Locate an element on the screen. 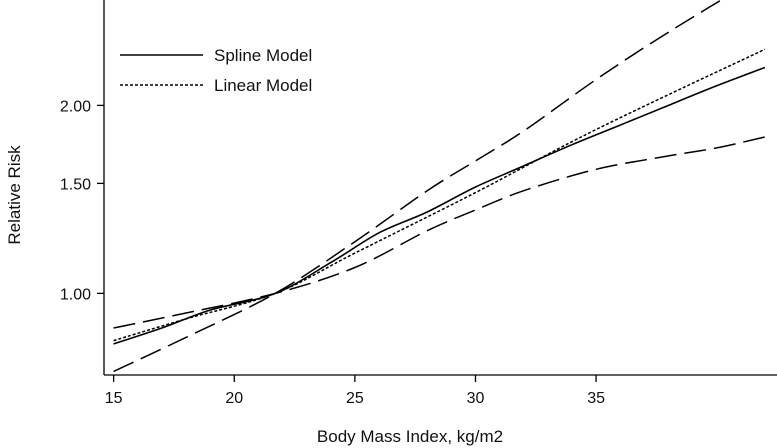  y-tick-label: 2.00 is located at coordinates (75, 106).